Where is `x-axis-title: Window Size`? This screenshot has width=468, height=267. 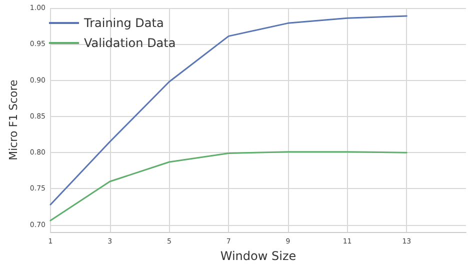
x-axis-title: Window Size is located at coordinates (258, 256).